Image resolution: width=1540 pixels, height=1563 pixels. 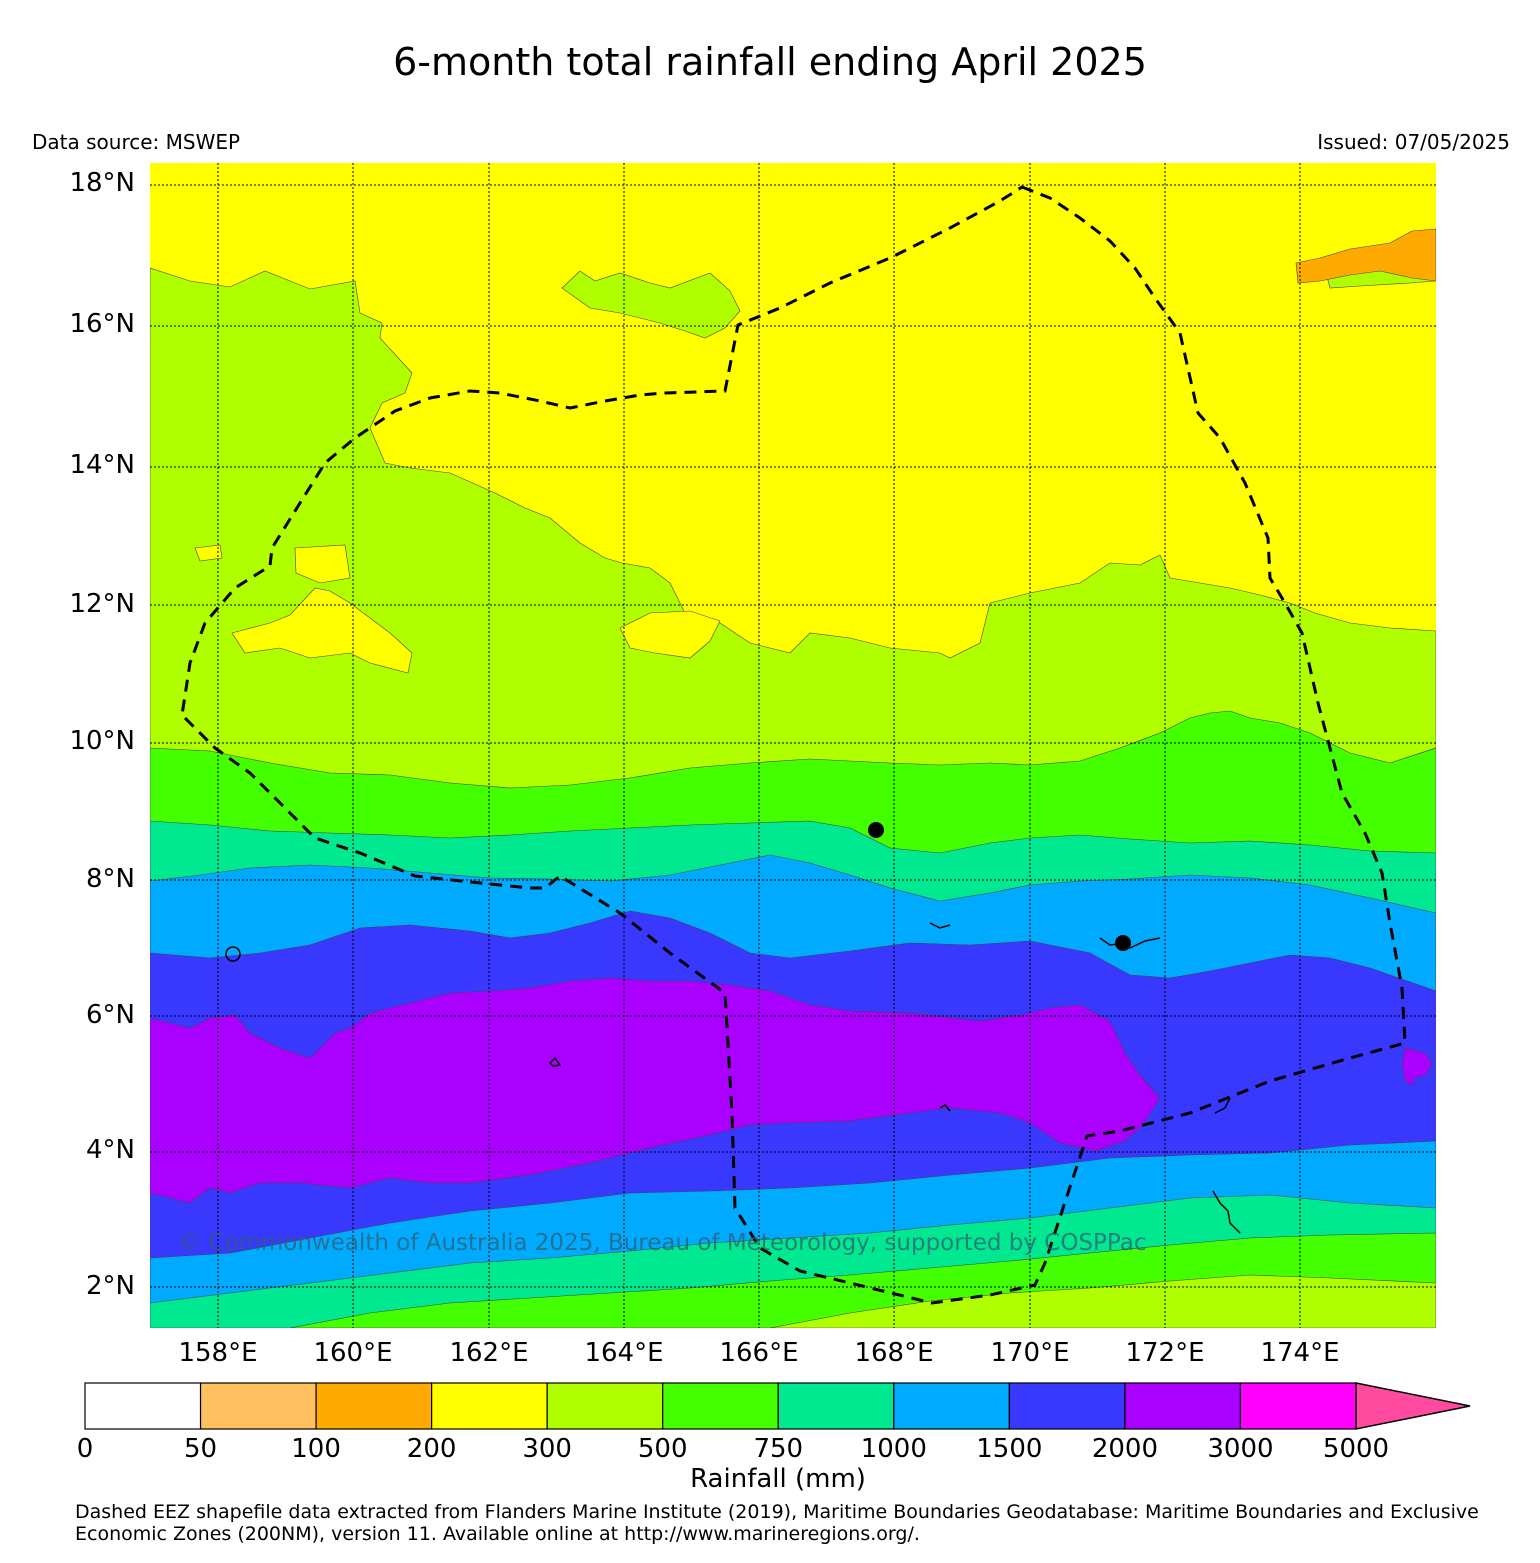 What do you see at coordinates (102, 324) in the screenshot?
I see `lat-label-16n: 16°N` at bounding box center [102, 324].